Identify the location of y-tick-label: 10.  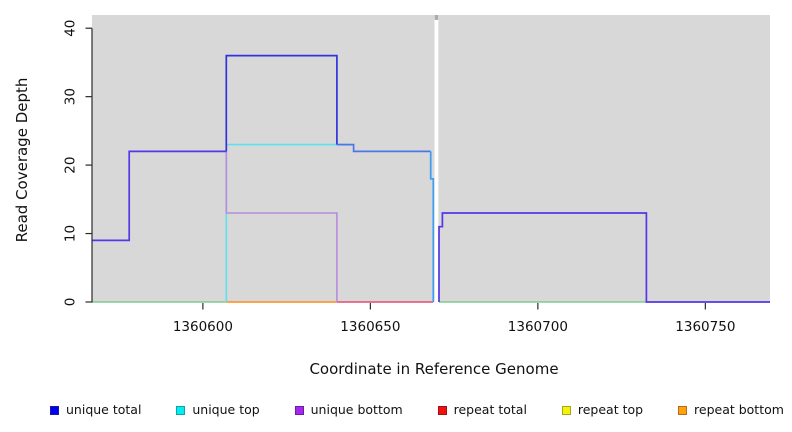
(71, 233).